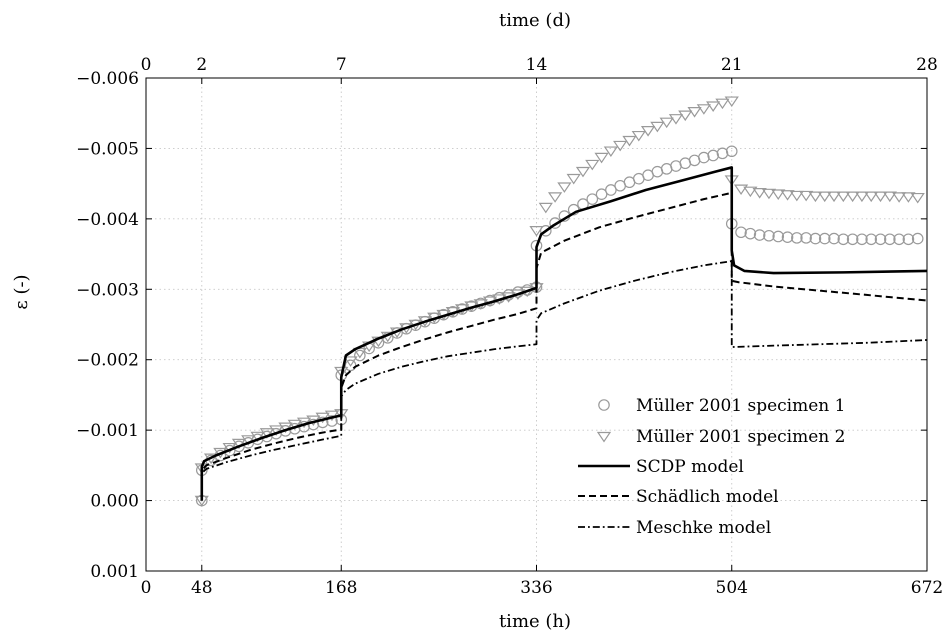 The image size is (943, 637). What do you see at coordinates (927, 588) in the screenshot?
I see `x-tick-label: 672` at bounding box center [927, 588].